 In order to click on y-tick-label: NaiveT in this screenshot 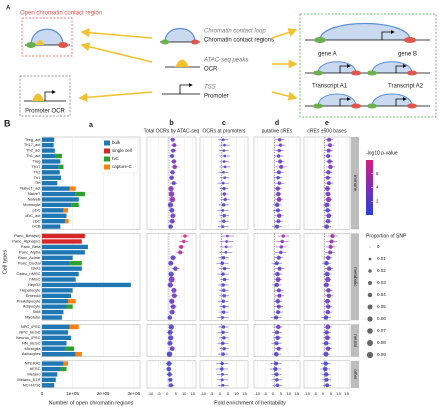, I will do `click(34, 193)`.